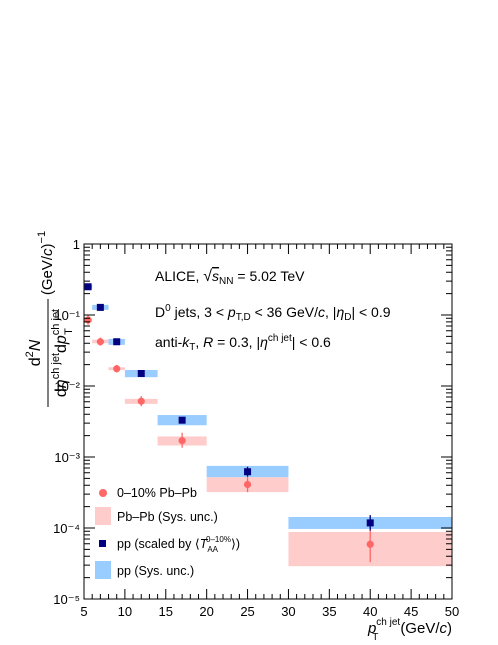  I want to click on annotation-anti-kt: anti-kT, R = 0.3, |ηch jet| < 0.6, so click(243, 343).